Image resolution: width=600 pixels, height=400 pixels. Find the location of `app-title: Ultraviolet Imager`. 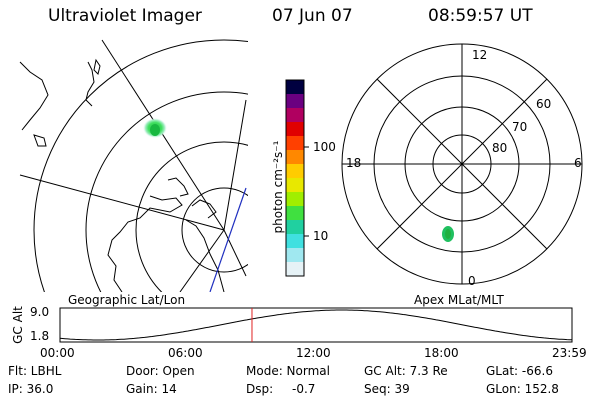

app-title: Ultraviolet Imager is located at coordinates (125, 16).